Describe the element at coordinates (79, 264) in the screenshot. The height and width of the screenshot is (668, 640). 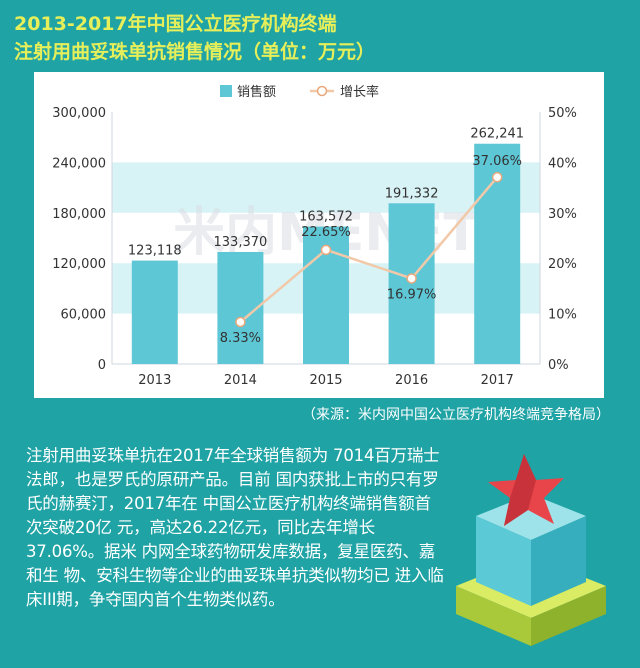
I see `y-left-tick-label: 120,000` at that location.